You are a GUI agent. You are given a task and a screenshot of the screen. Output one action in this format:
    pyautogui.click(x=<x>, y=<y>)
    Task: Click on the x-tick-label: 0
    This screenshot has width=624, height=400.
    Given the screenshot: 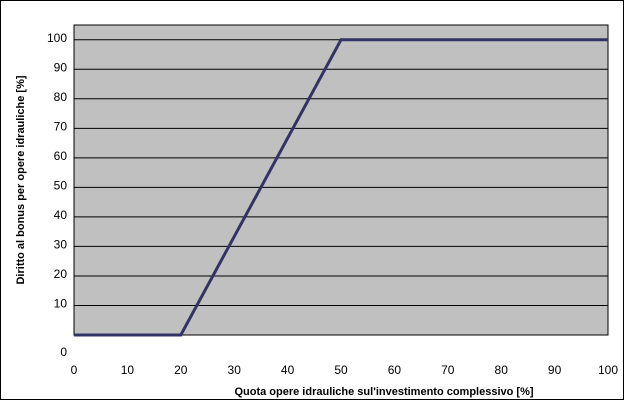 What is the action you would take?
    pyautogui.click(x=74, y=370)
    